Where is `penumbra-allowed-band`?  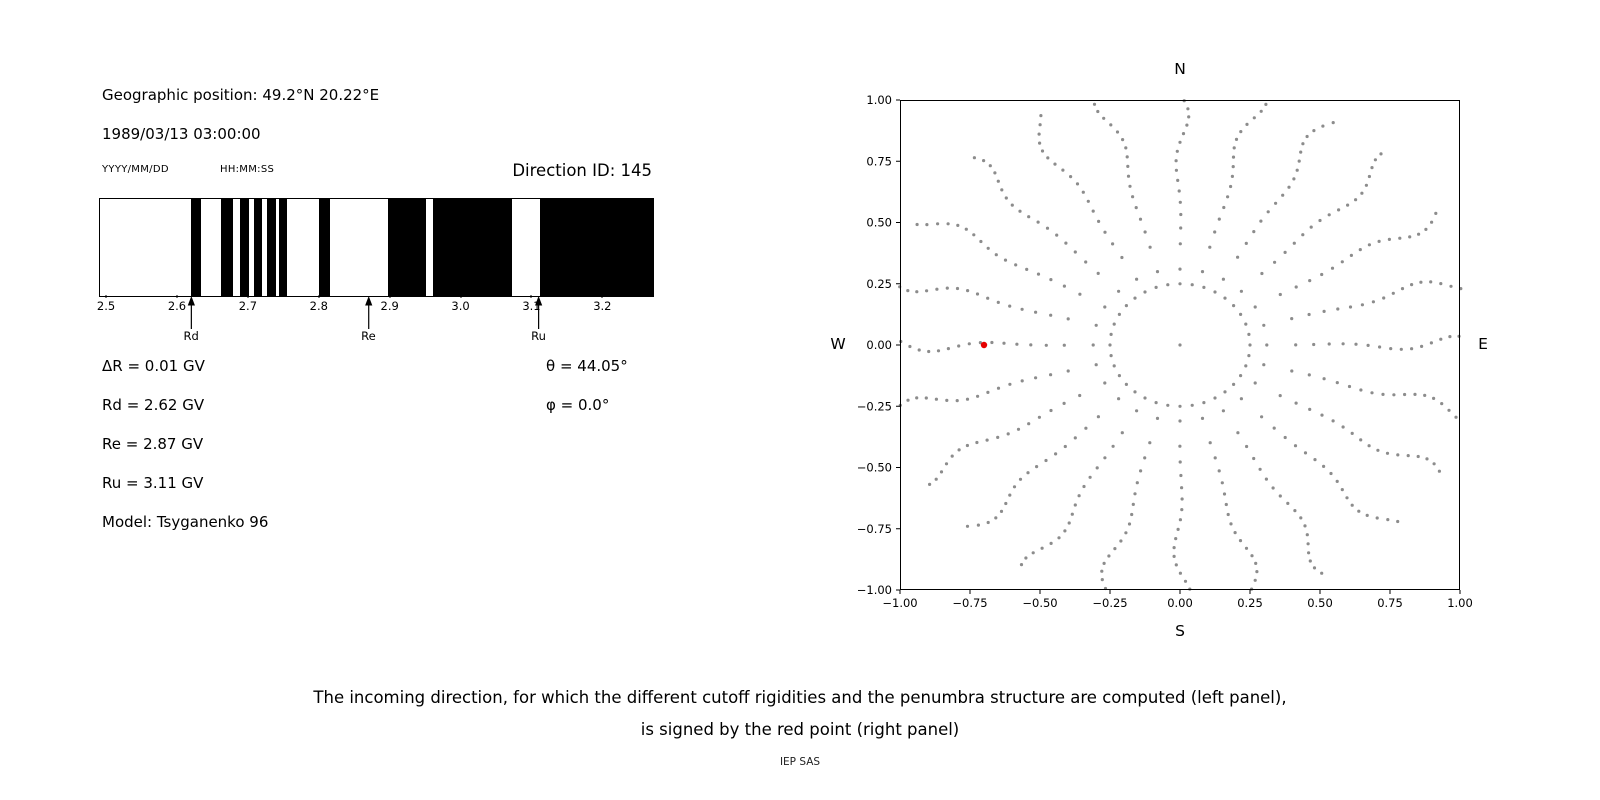 penumbra-allowed-band is located at coordinates (227, 247).